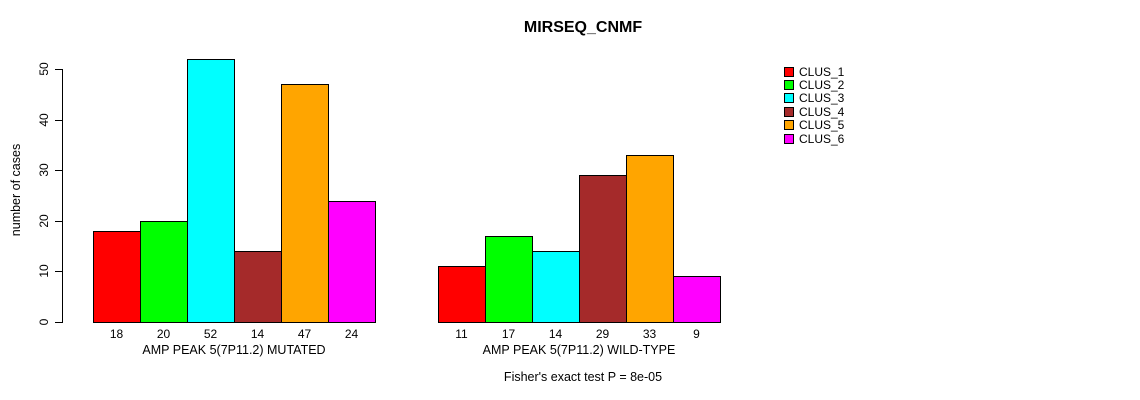 This screenshot has height=400, width=1140. I want to click on y-axis-line, so click(62, 196).